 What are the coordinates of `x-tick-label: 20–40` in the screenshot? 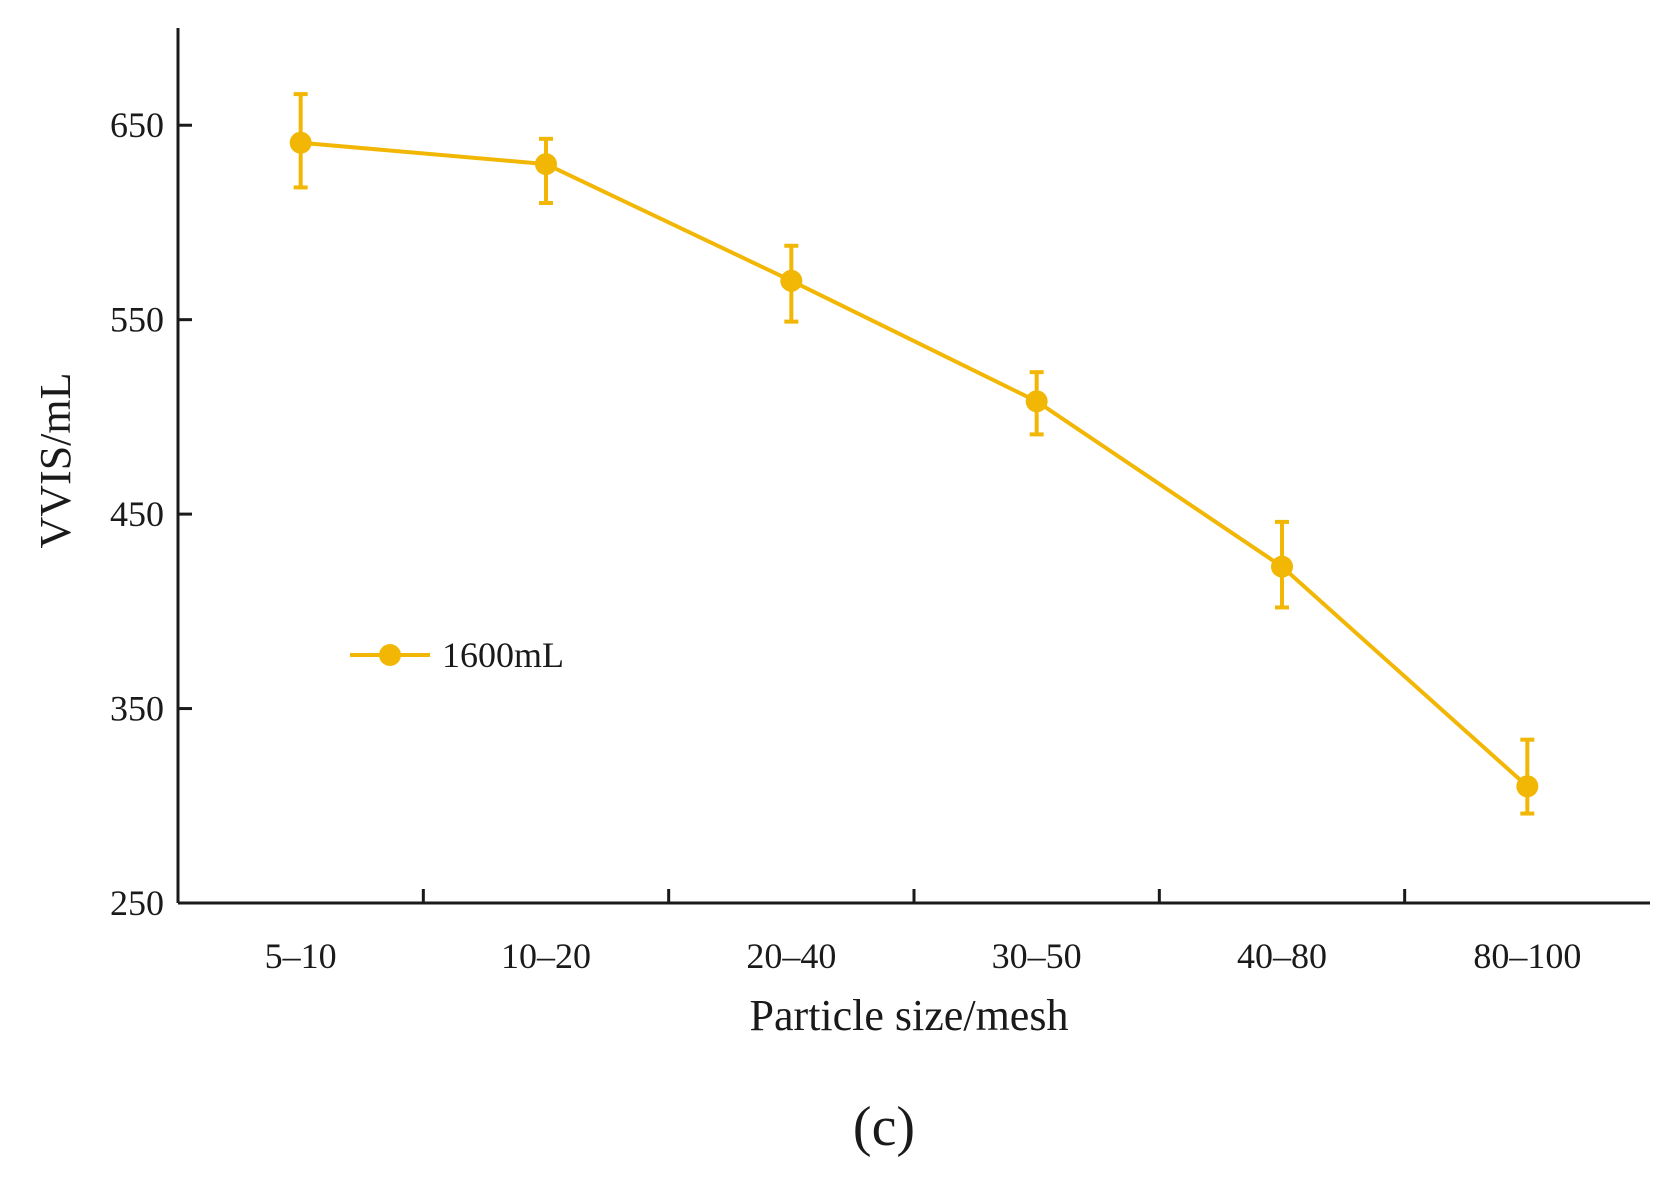 It's located at (791, 956).